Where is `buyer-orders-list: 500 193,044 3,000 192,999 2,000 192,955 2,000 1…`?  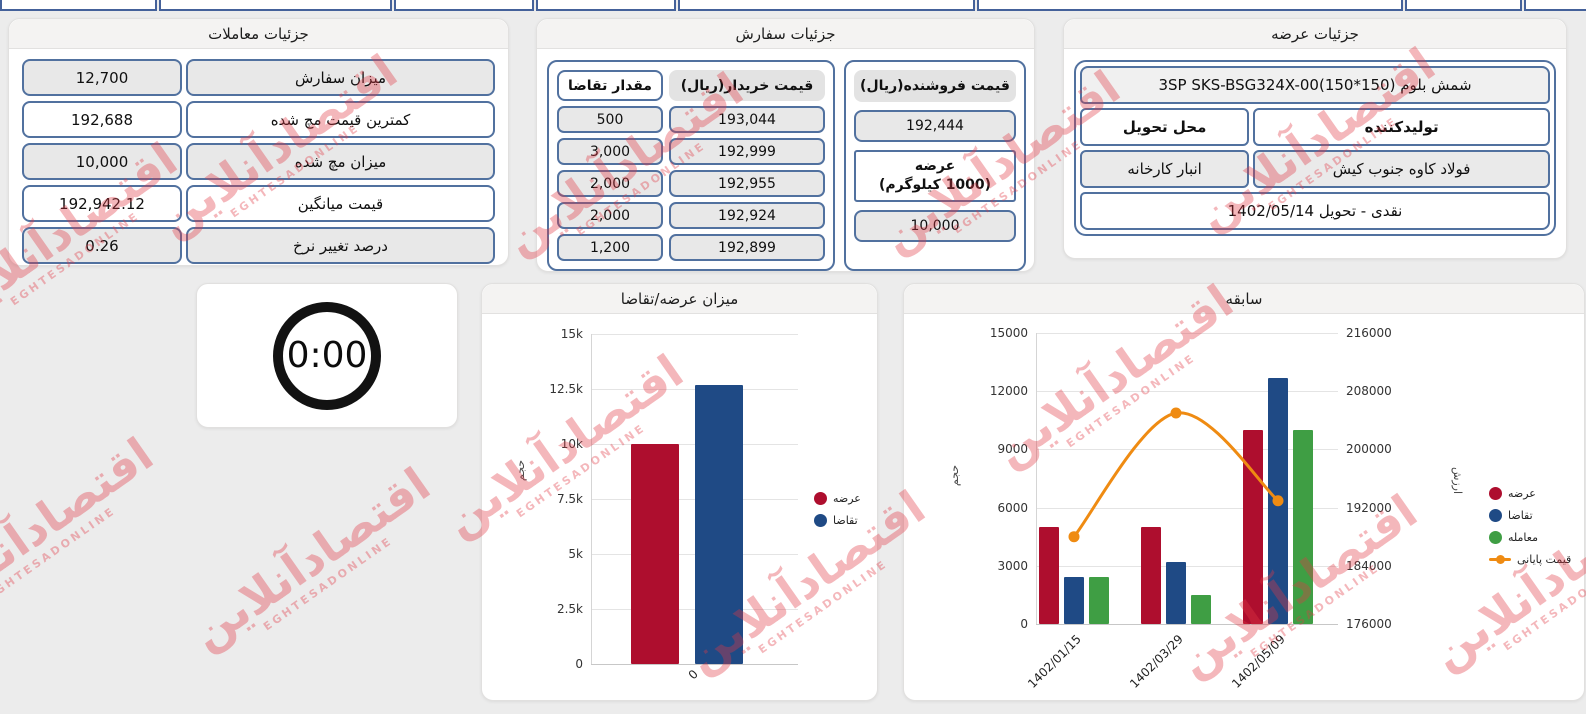
buyer-orders-list: 500 193,044 3,000 192,999 2,000 192,955 2,000 1… is located at coordinates (691, 183).